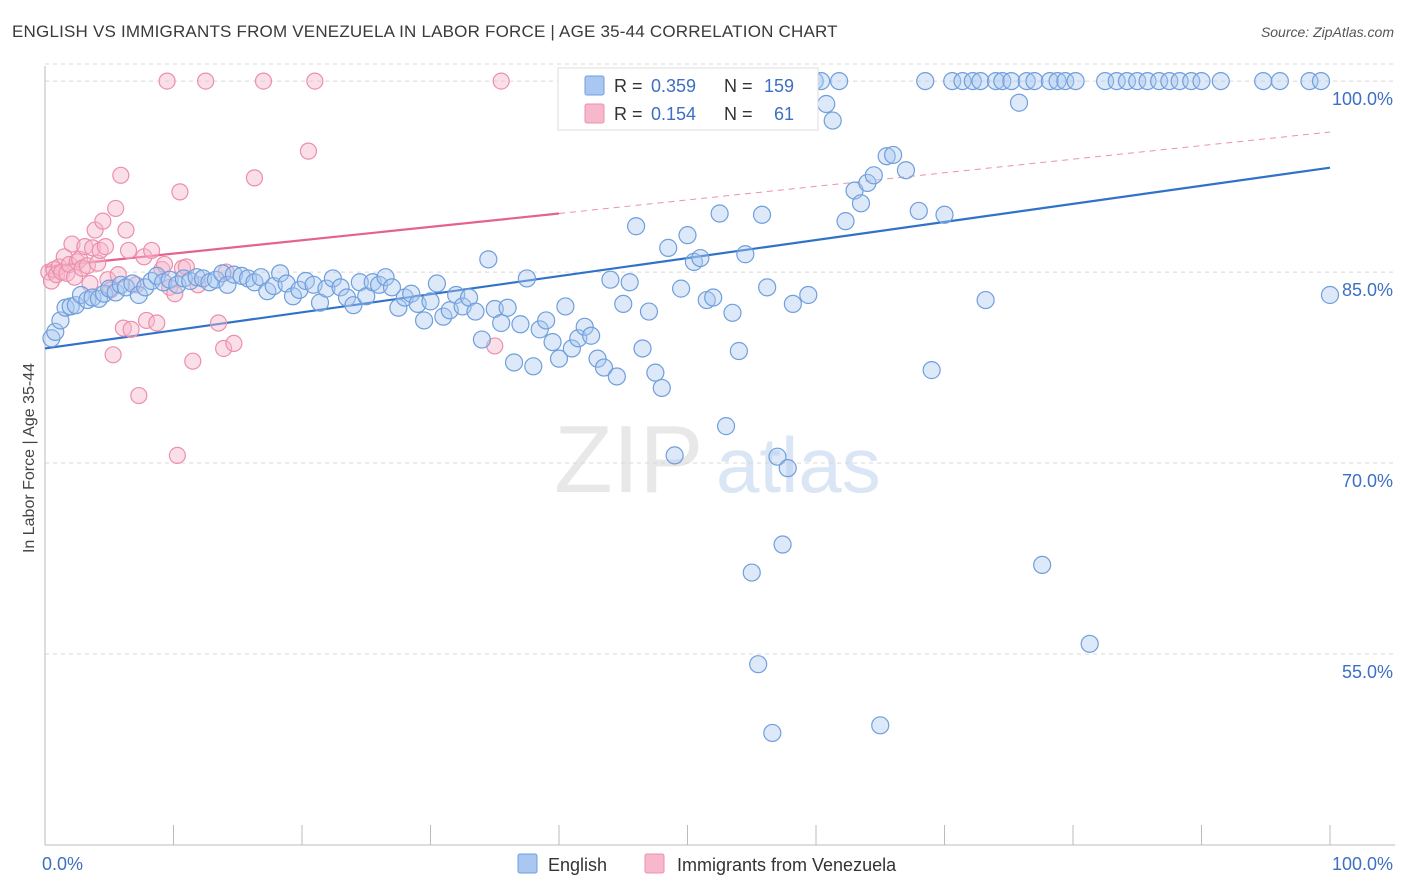 This screenshot has height=892, width=1406. Describe the element at coordinates (594, 113) in the screenshot. I see `legend-venezuela-swatch` at that location.